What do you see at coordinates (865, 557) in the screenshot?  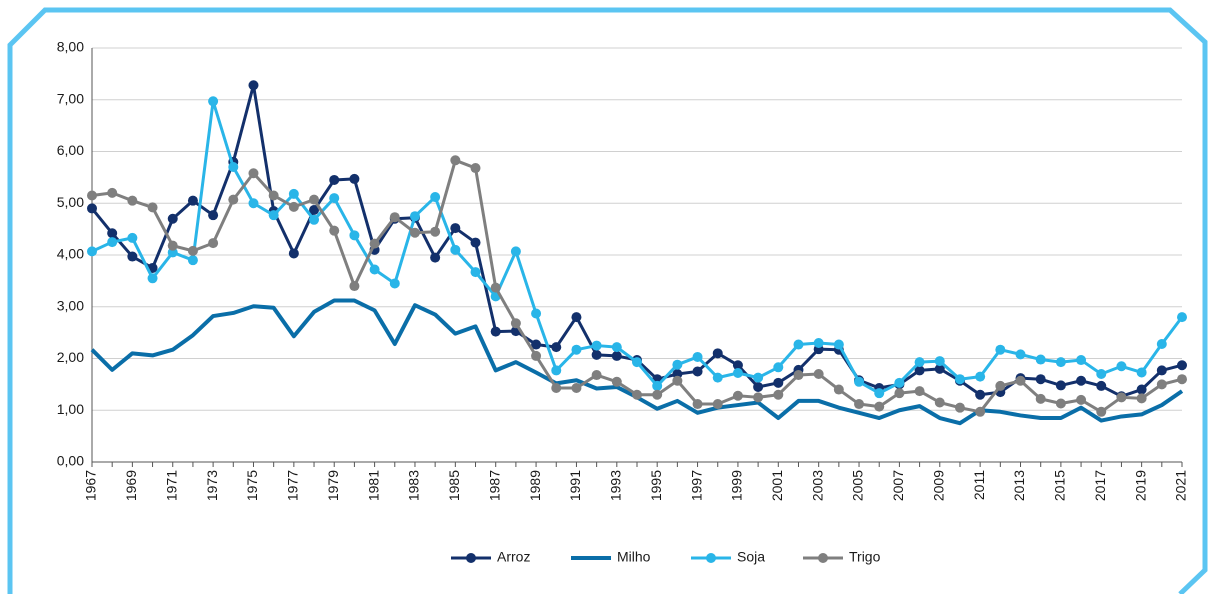 I see `legend-label: Trigo` at bounding box center [865, 557].